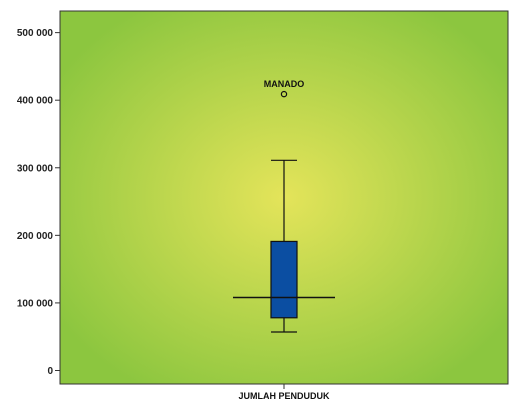  What do you see at coordinates (35, 33) in the screenshot?
I see `y-tick-label: 500 000` at bounding box center [35, 33].